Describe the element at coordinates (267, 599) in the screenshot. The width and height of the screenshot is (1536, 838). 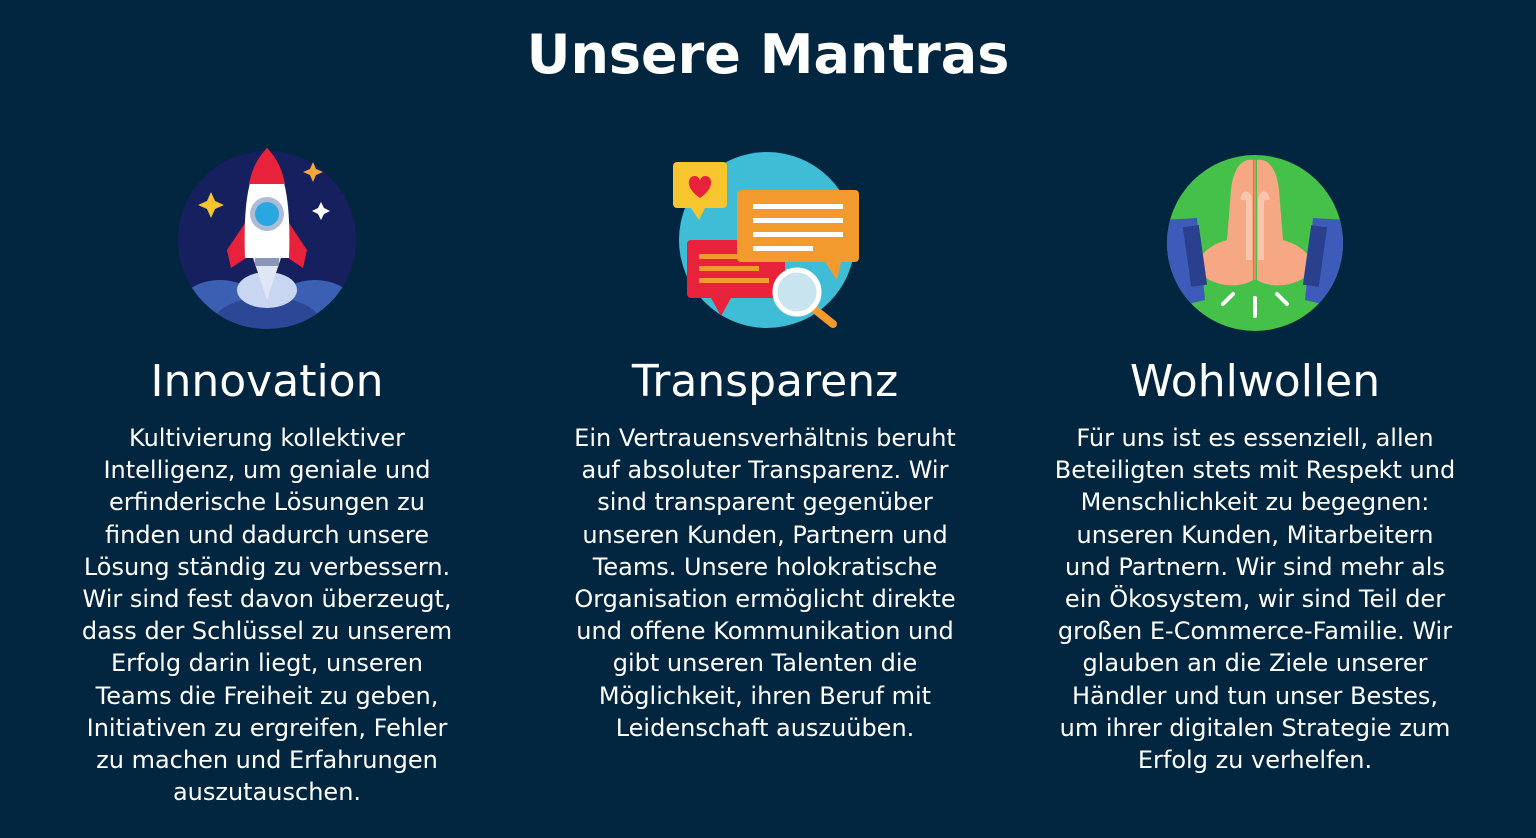
I see `text-line: Wir sind fest davon überzeugt,` at that location.